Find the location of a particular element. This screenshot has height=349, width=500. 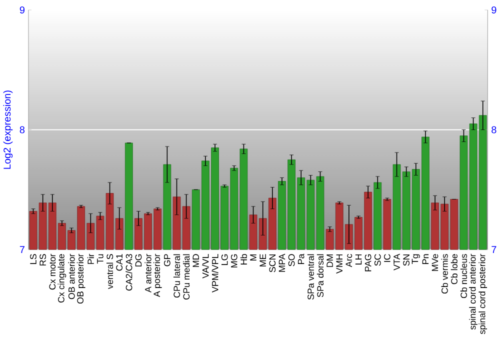

y2-tick-label: 9 is located at coordinates (494, 10).